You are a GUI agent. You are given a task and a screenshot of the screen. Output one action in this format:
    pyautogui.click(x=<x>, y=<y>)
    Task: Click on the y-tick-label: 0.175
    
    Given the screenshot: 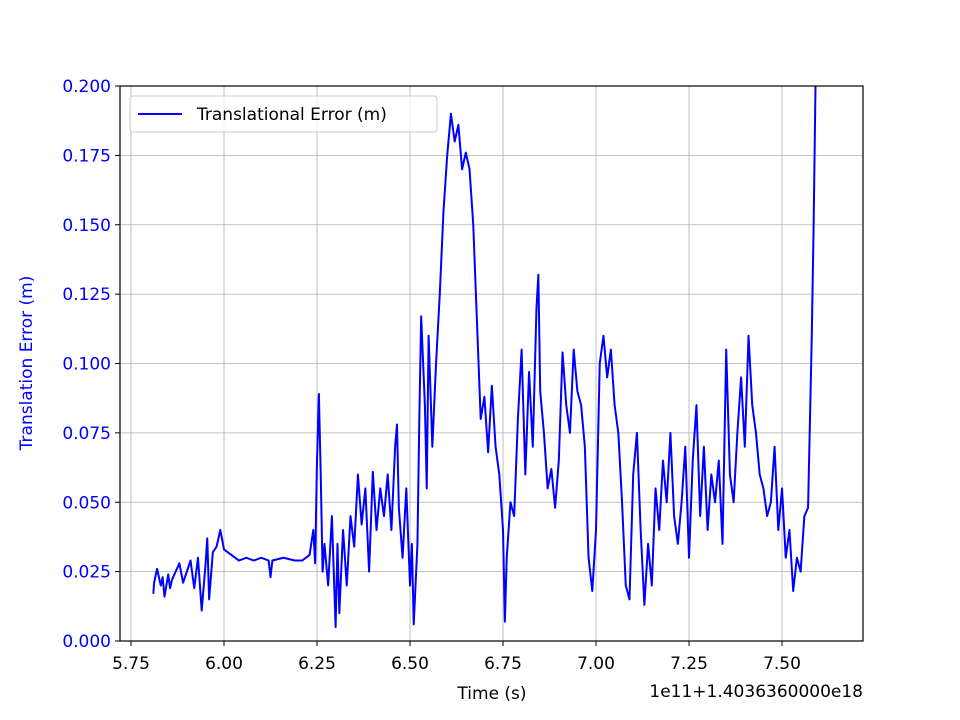 What is the action you would take?
    pyautogui.click(x=86, y=156)
    